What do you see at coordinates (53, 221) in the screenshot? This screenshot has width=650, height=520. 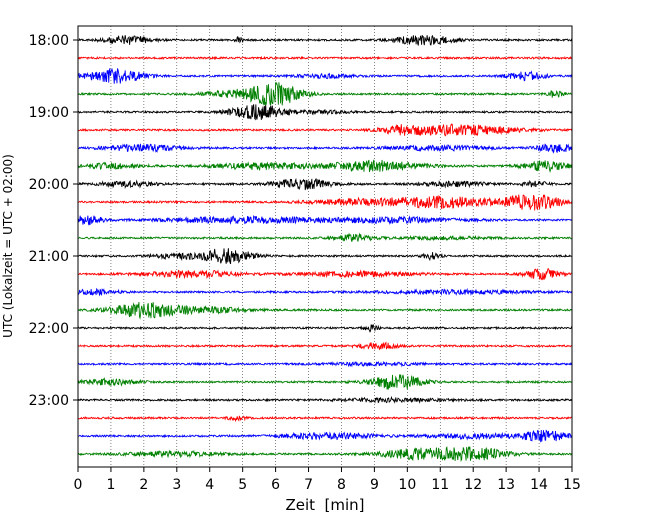 I see `y-axis-ticks: 18:00 19:00 20:00 21:00 22:00 23:00` at bounding box center [53, 221].